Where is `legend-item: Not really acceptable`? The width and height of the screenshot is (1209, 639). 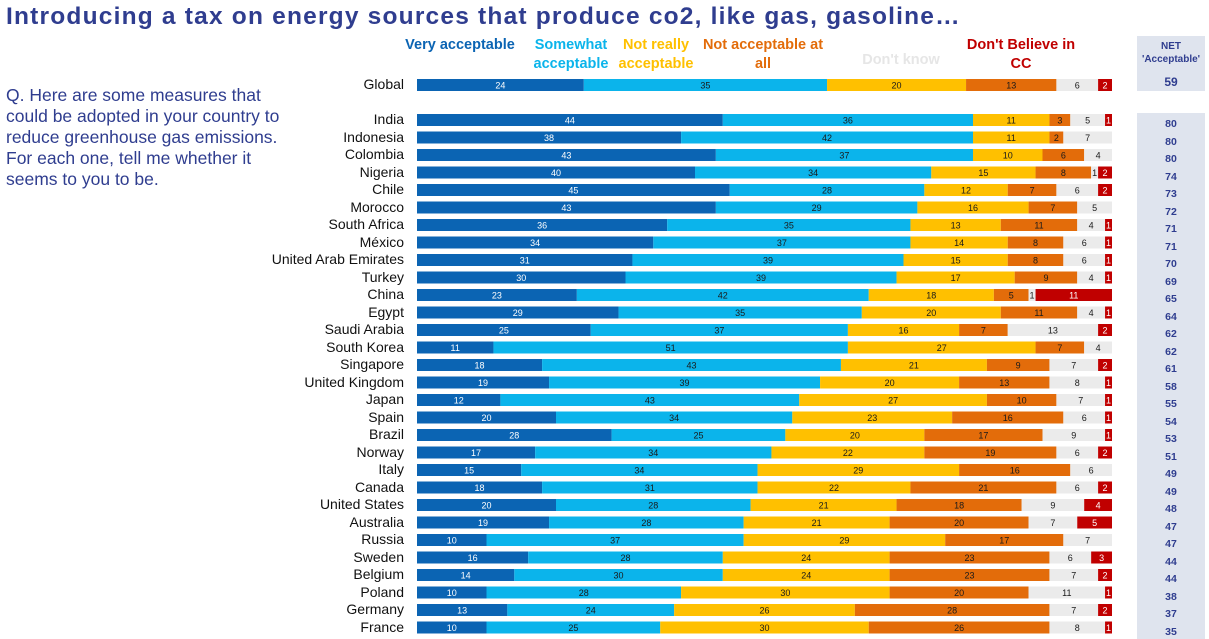
legend-item: Not really acceptable is located at coordinates (656, 54).